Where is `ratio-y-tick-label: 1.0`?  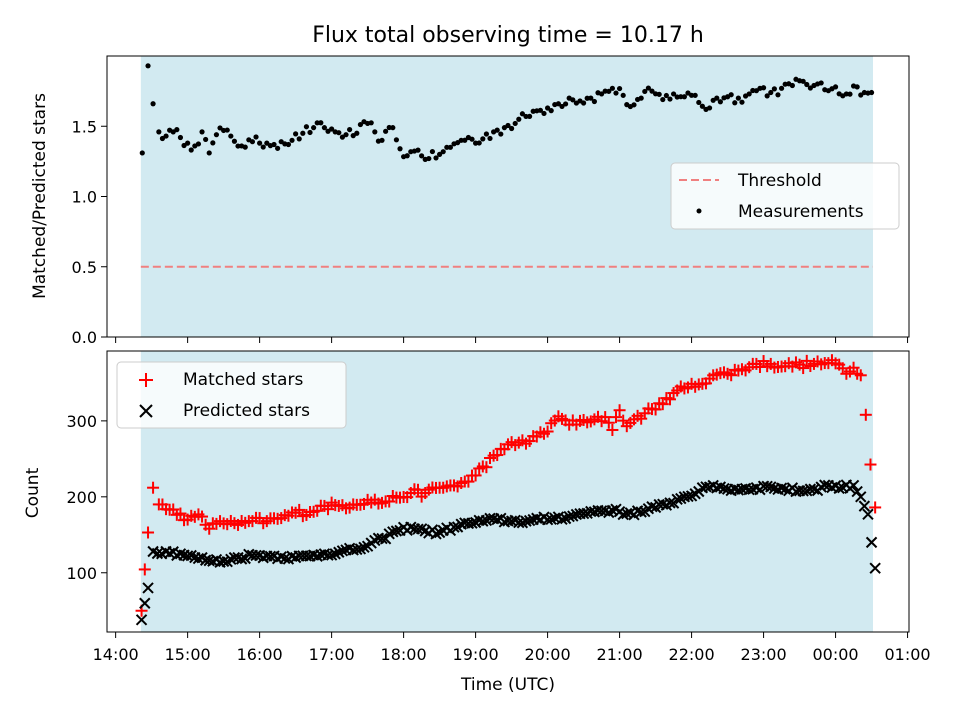
ratio-y-tick-label: 1.0 is located at coordinates (84, 197).